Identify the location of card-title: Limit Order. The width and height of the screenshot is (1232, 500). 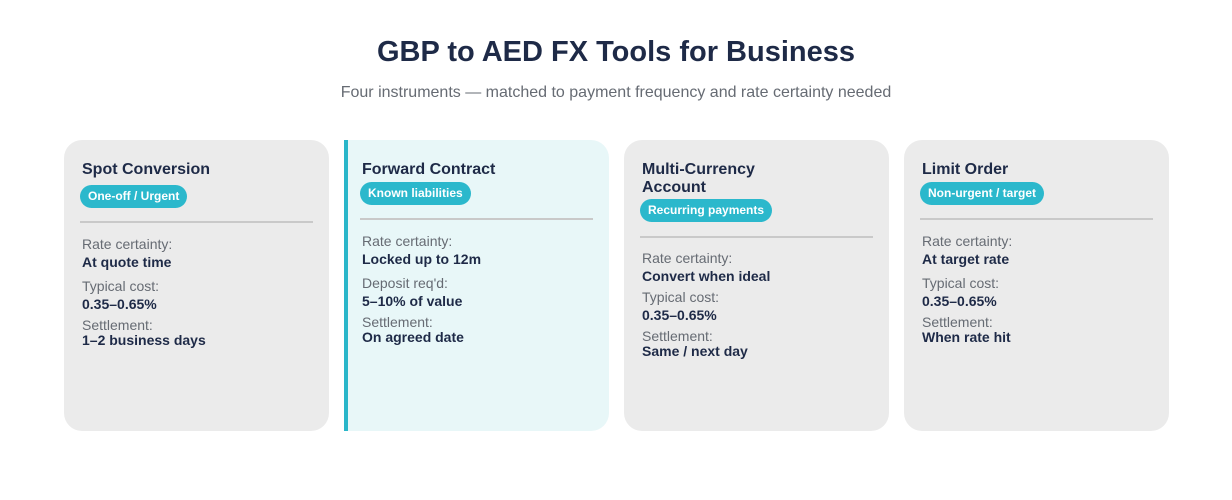
(965, 169).